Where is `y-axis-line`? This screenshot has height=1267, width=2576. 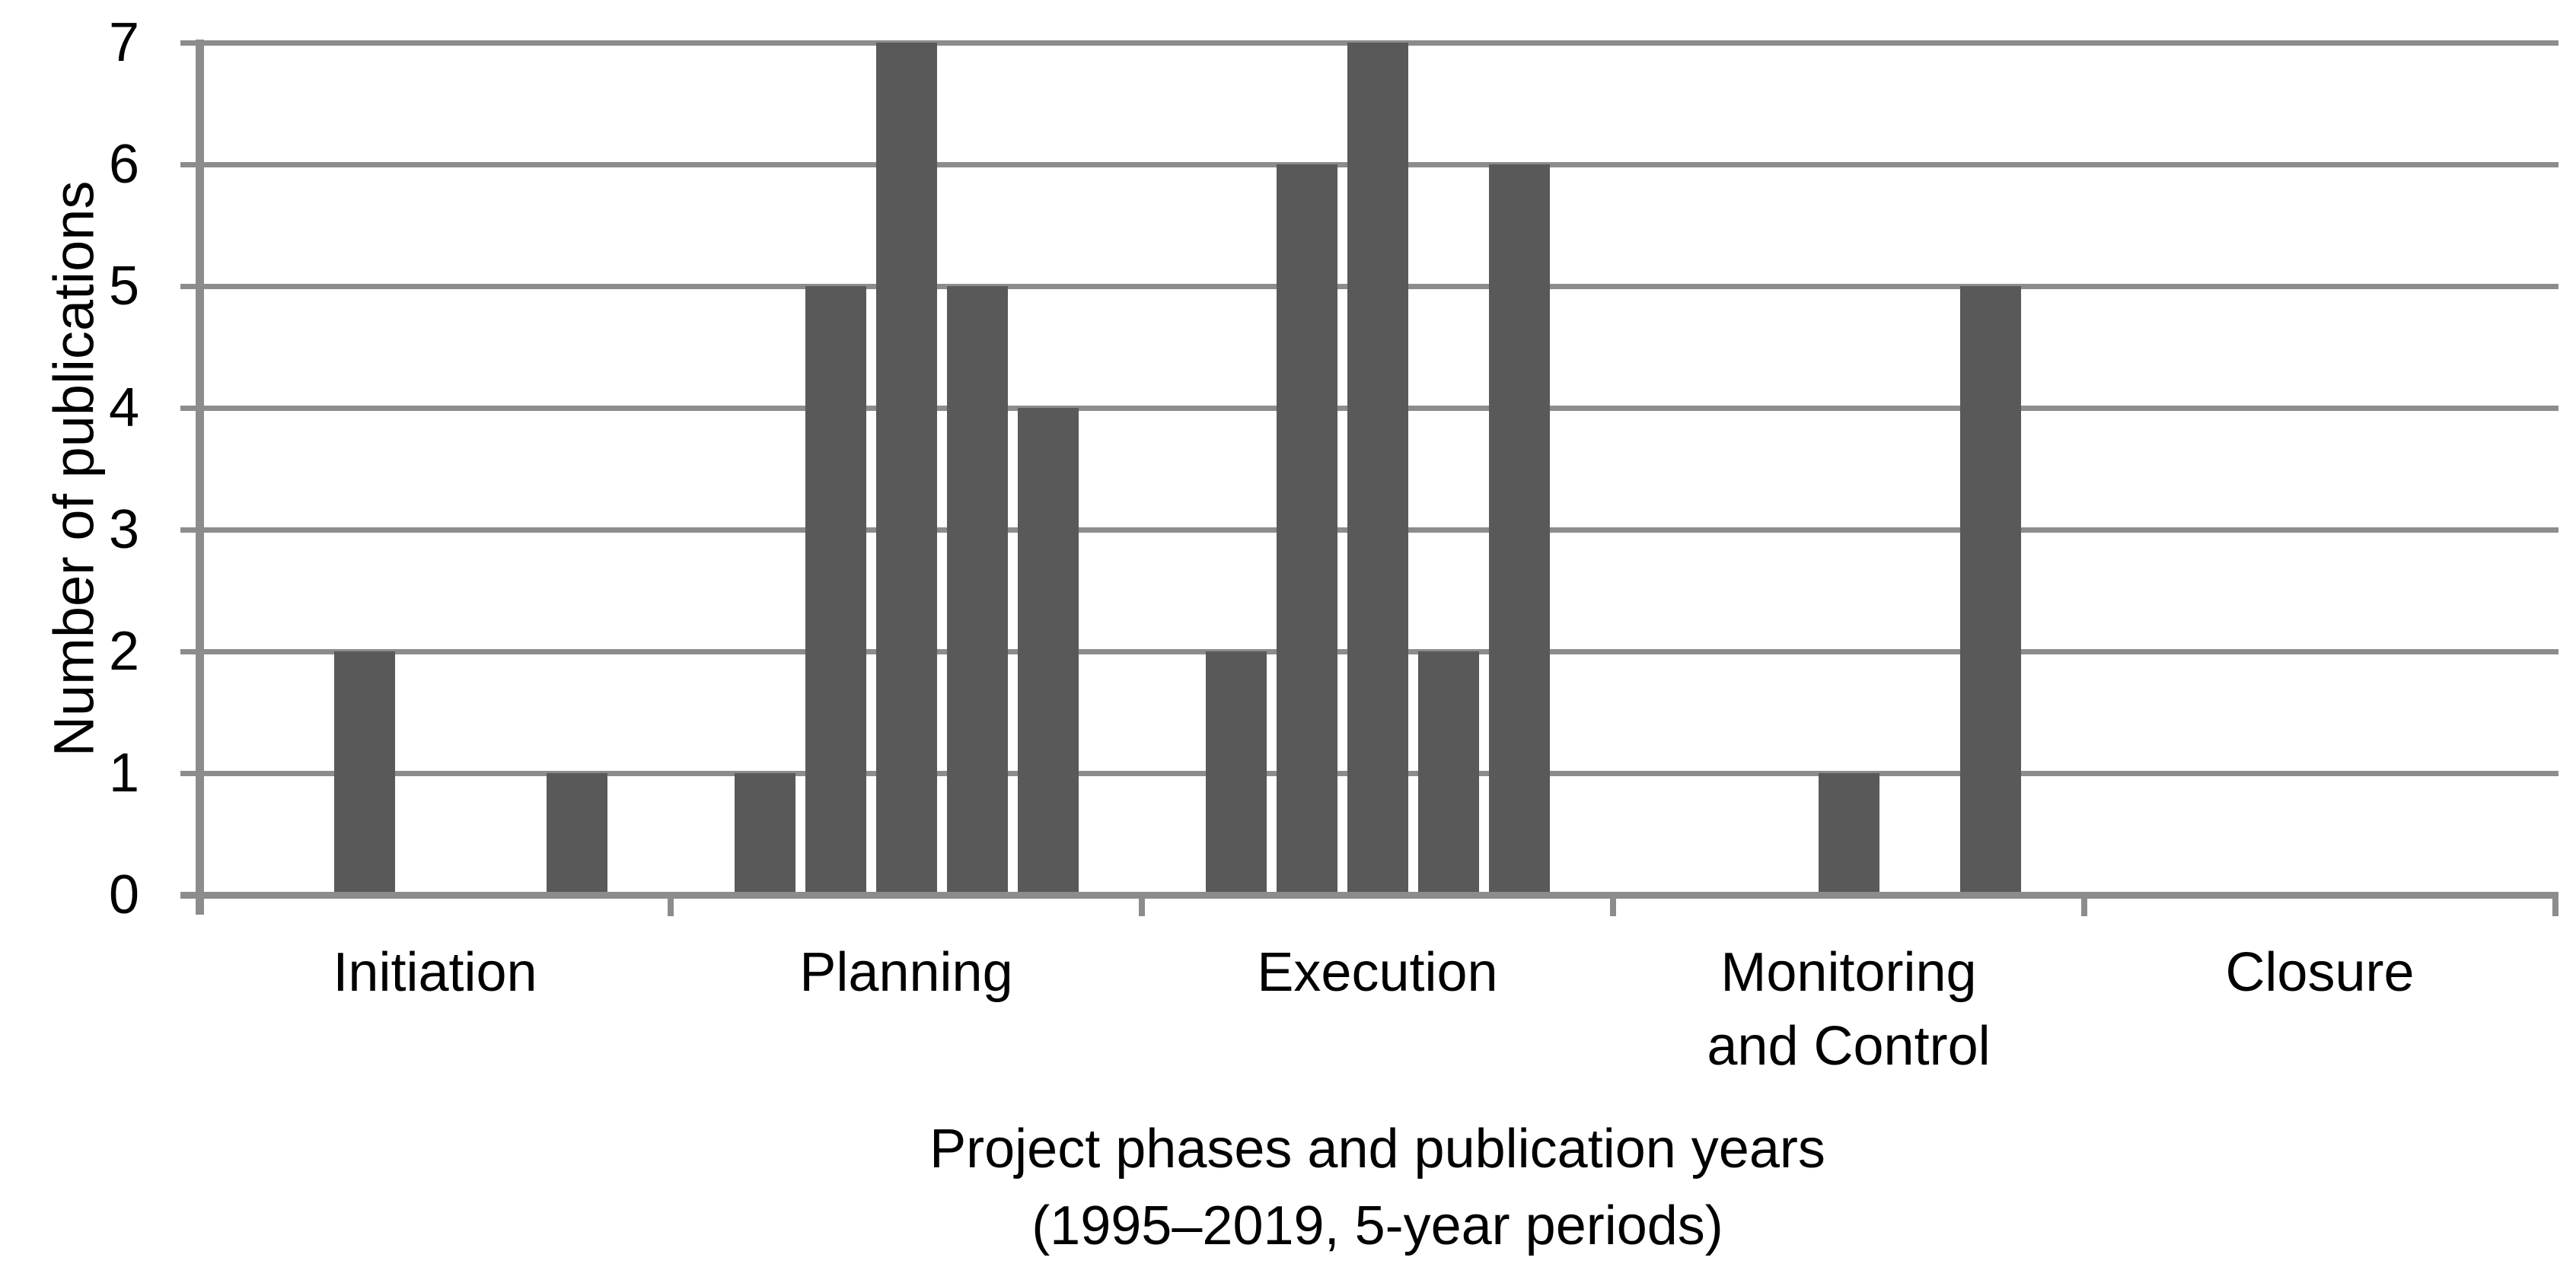 y-axis-line is located at coordinates (200, 478).